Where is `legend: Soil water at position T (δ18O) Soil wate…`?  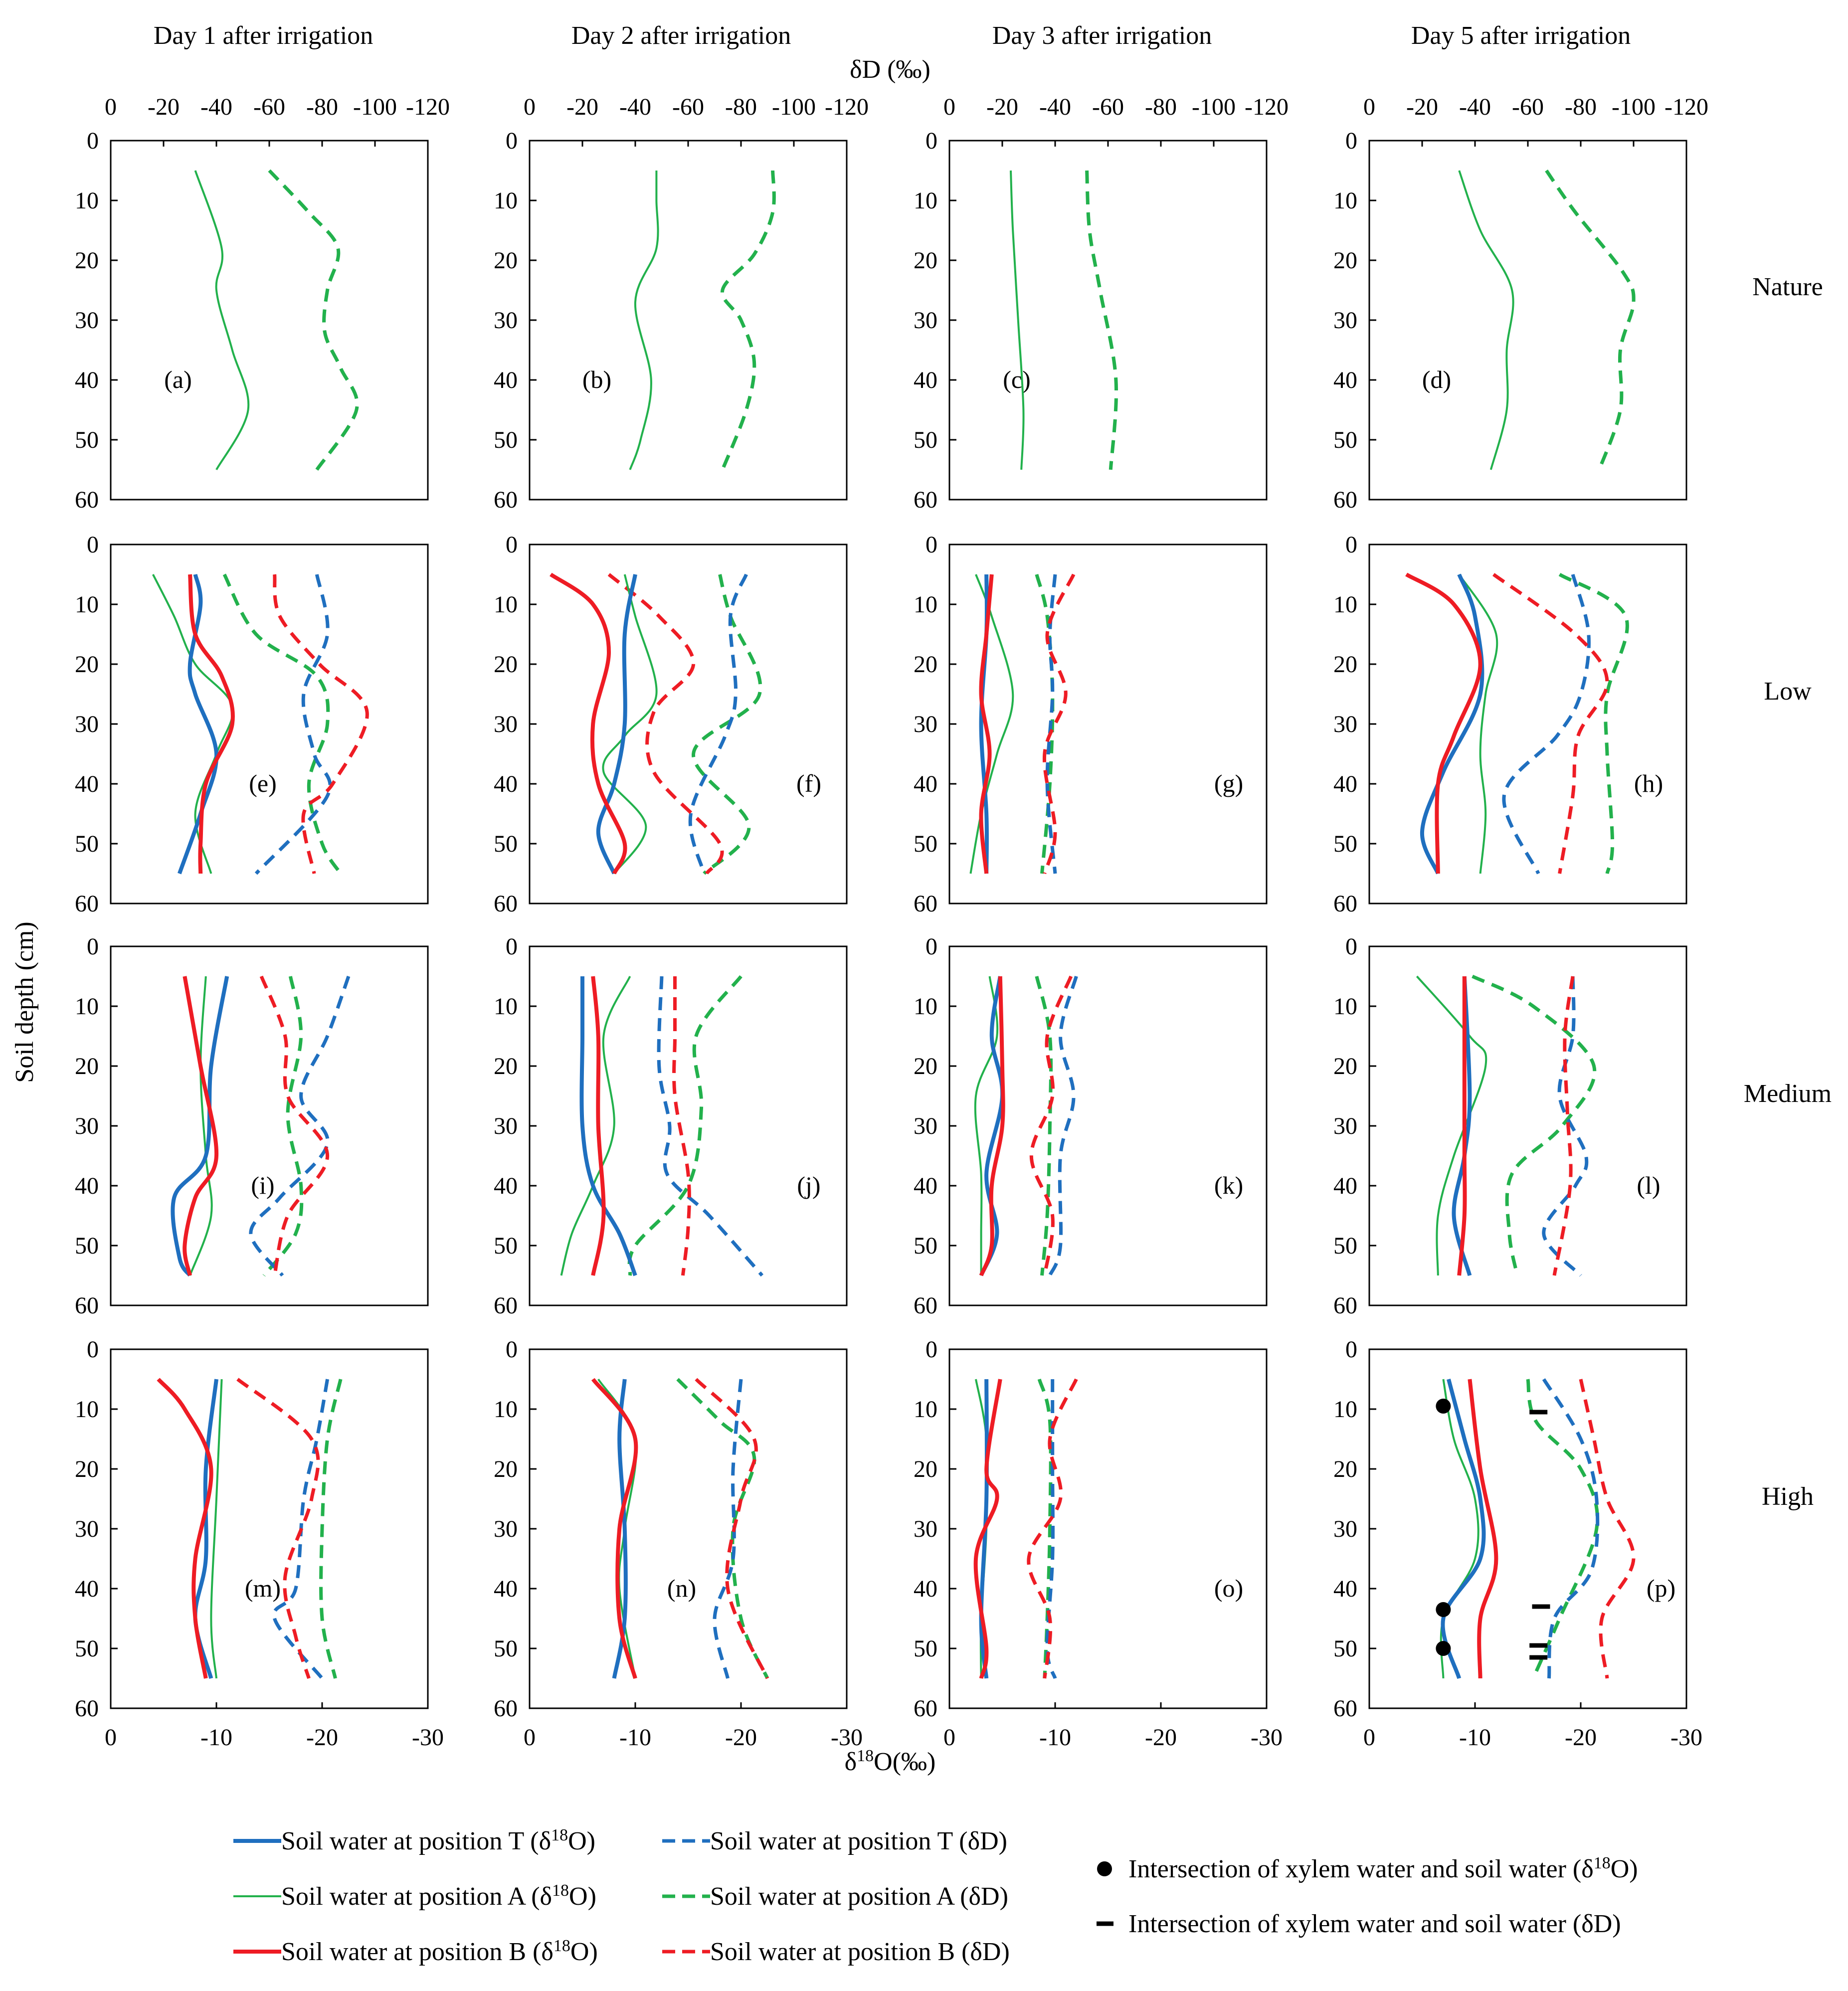
legend: Soil water at position T (δ18O) Soil wate… is located at coordinates (935, 1896).